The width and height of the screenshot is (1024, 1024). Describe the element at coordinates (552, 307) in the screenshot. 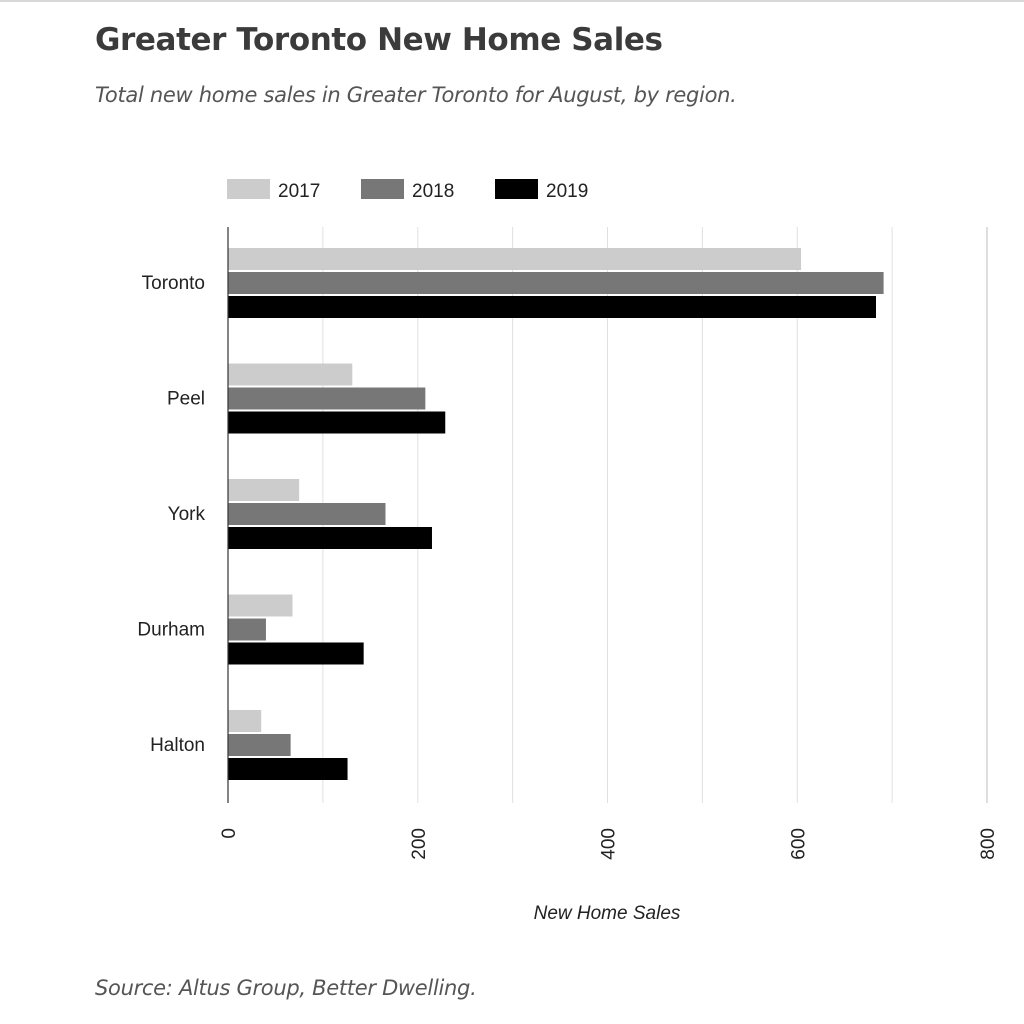

I see `bar-toronto-2019` at that location.